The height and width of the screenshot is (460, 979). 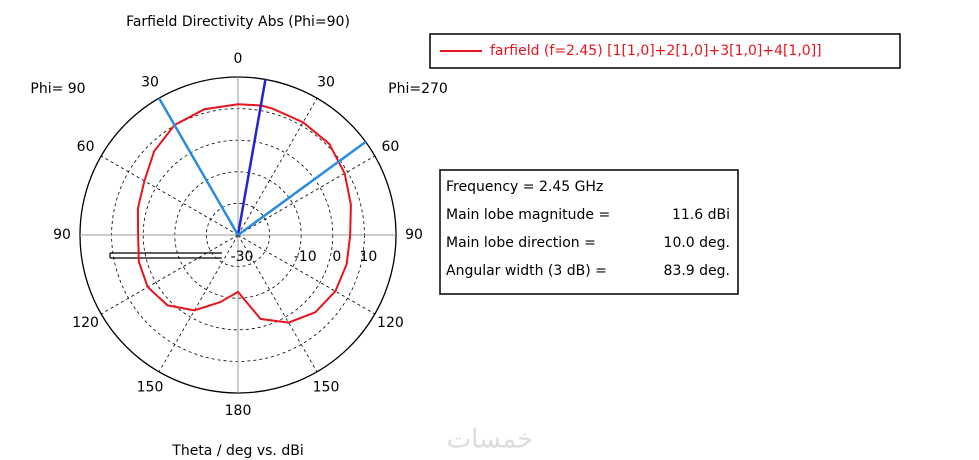 I want to click on info-box, so click(x=589, y=232).